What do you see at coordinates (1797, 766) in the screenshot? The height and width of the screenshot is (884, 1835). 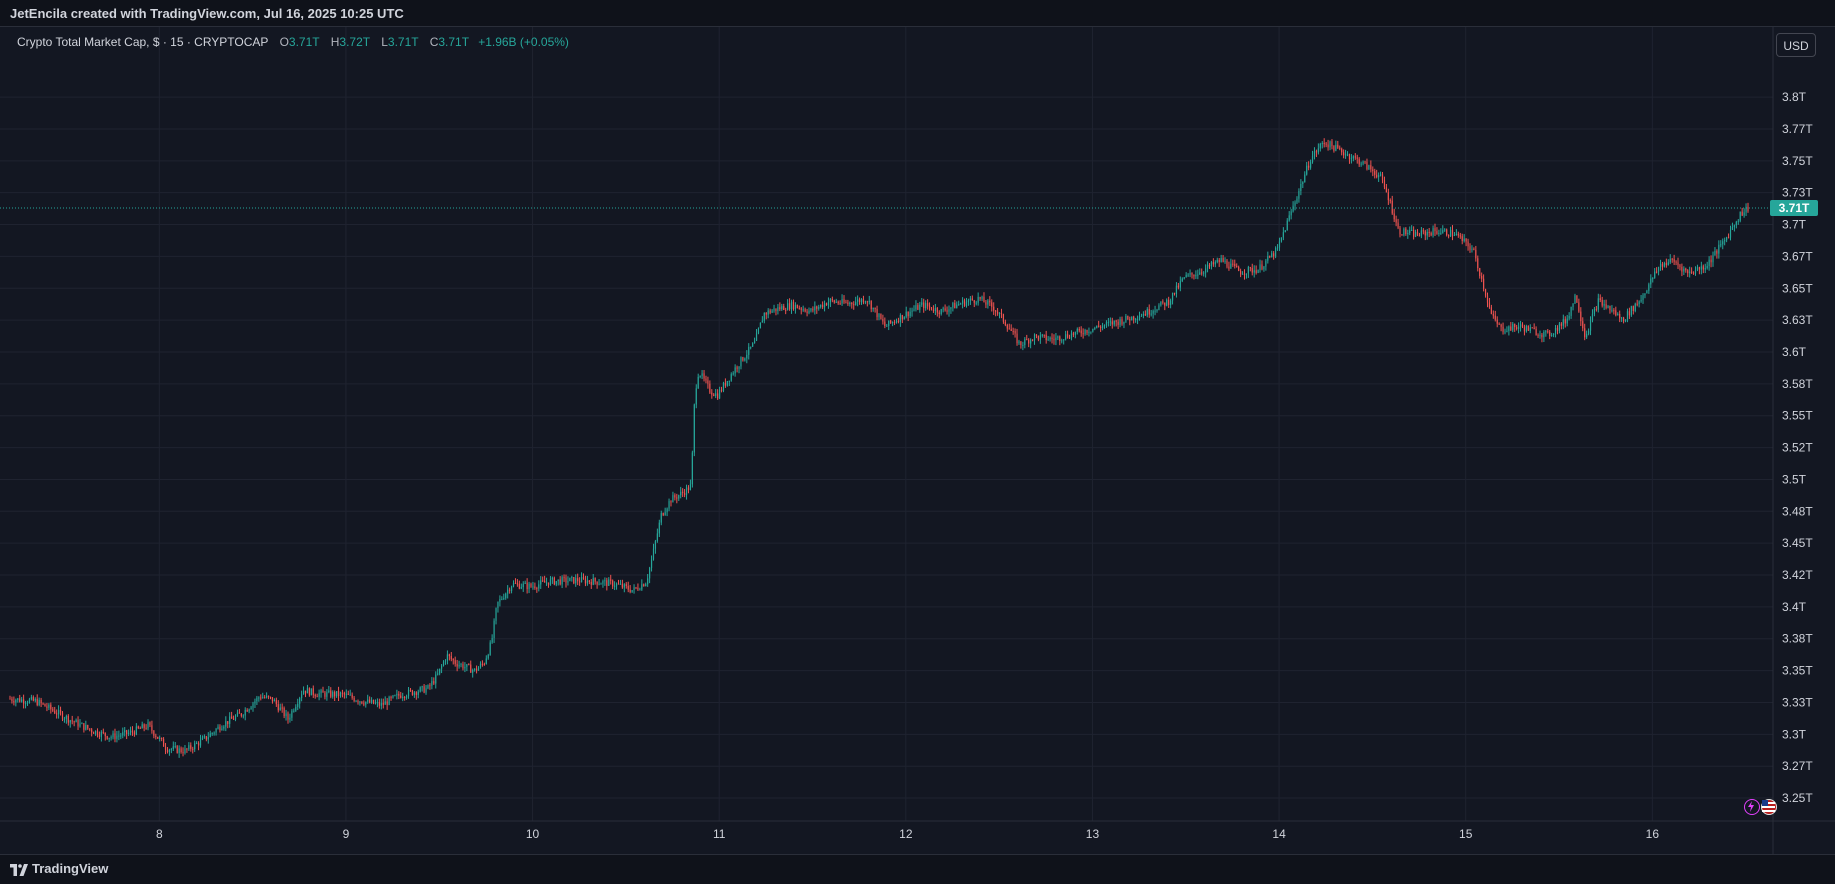 I see `price-tick-label: 3.27T` at bounding box center [1797, 766].